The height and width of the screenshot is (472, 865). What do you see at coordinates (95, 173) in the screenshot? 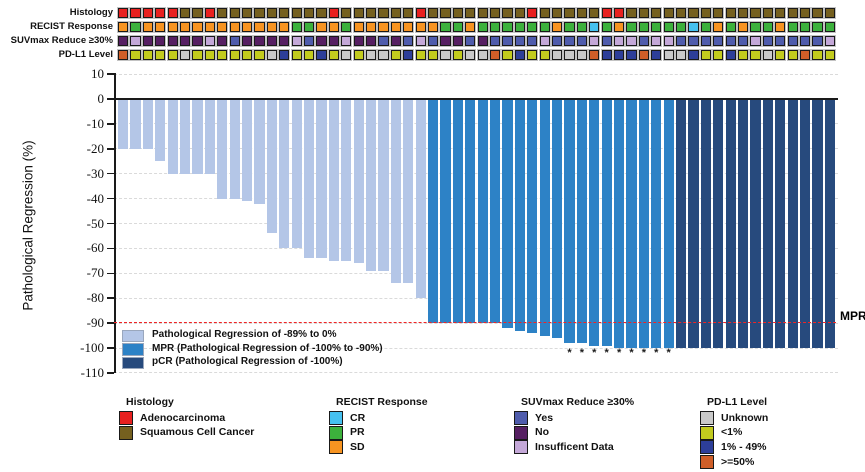
I see `y-tick-label: -30` at bounding box center [95, 173].